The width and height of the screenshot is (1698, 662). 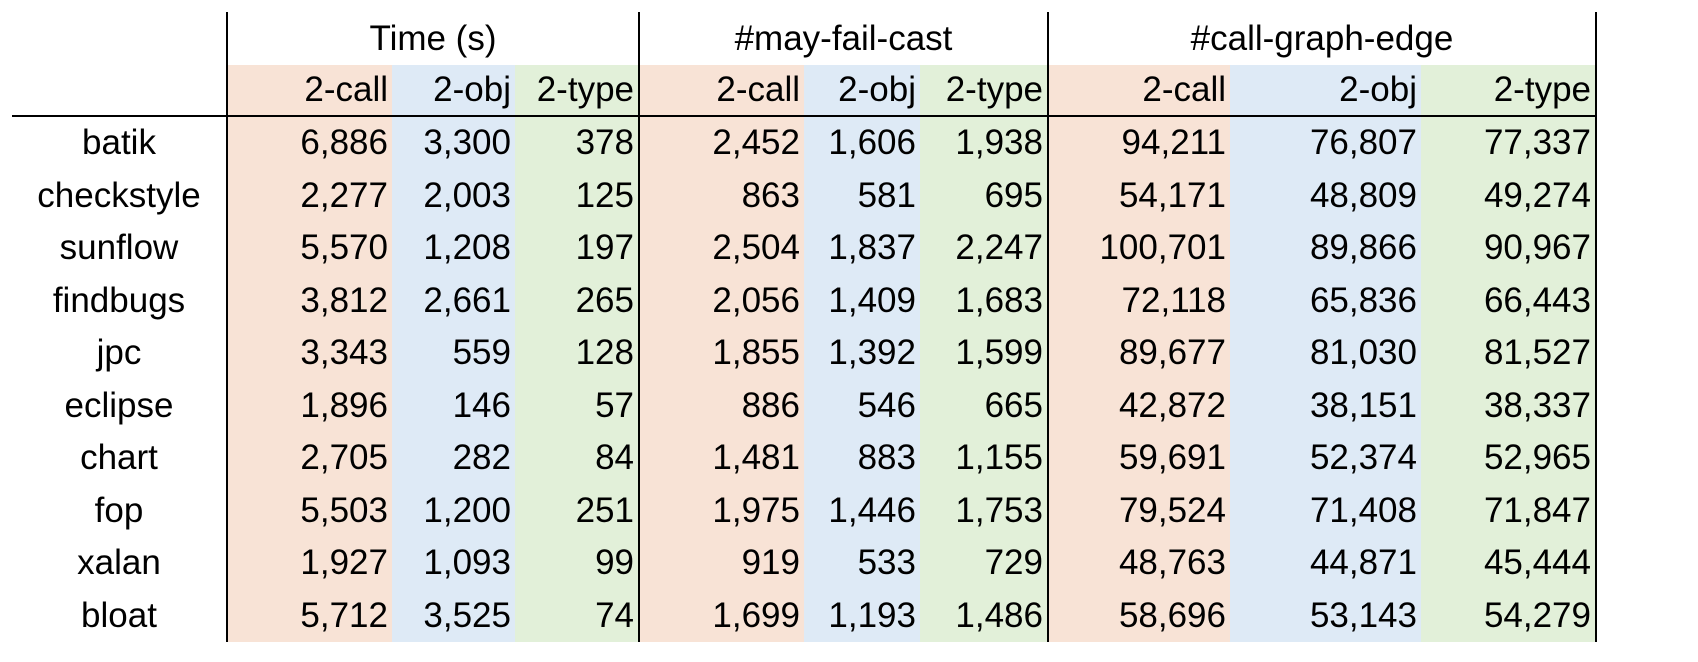 What do you see at coordinates (1138, 457) in the screenshot?
I see `cell-edge-2call: 59,691` at bounding box center [1138, 457].